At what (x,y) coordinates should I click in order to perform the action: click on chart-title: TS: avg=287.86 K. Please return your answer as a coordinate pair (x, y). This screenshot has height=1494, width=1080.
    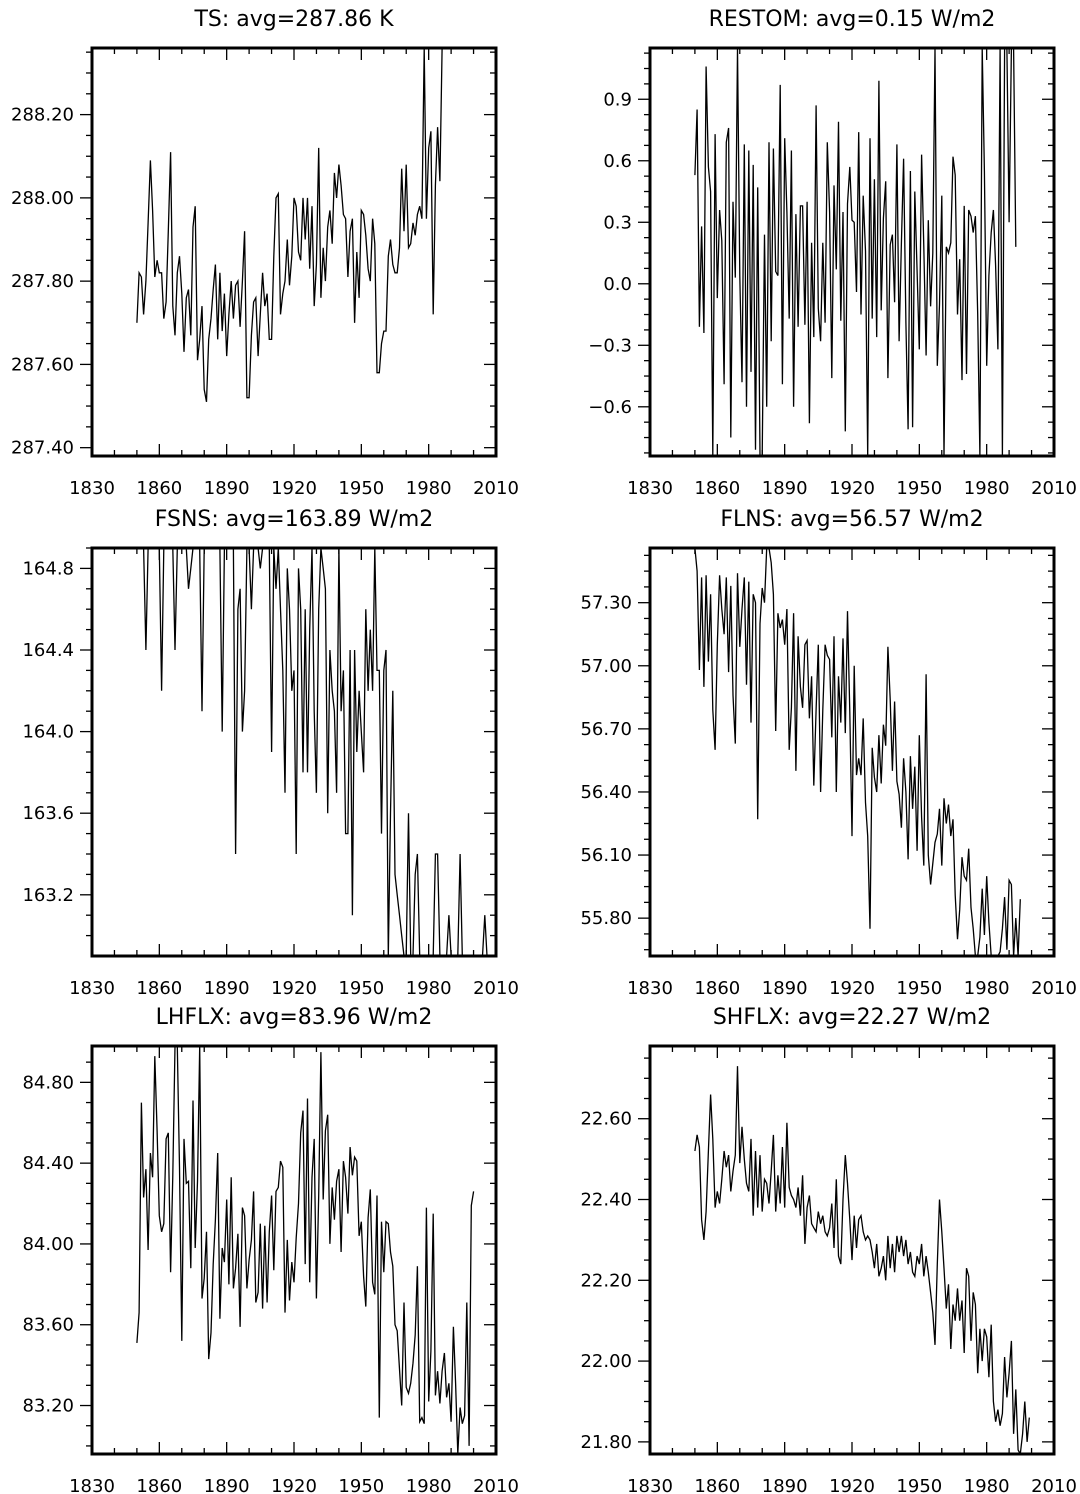
    Looking at the image, I should click on (293, 19).